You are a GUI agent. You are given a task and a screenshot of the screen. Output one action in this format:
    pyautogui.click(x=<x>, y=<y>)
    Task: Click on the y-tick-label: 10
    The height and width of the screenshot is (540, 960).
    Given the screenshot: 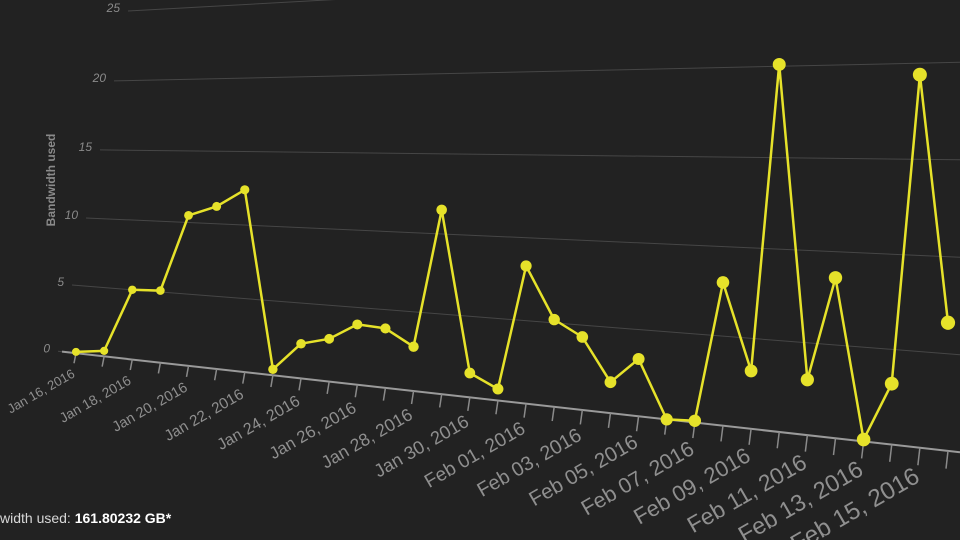 What is the action you would take?
    pyautogui.click(x=72, y=215)
    